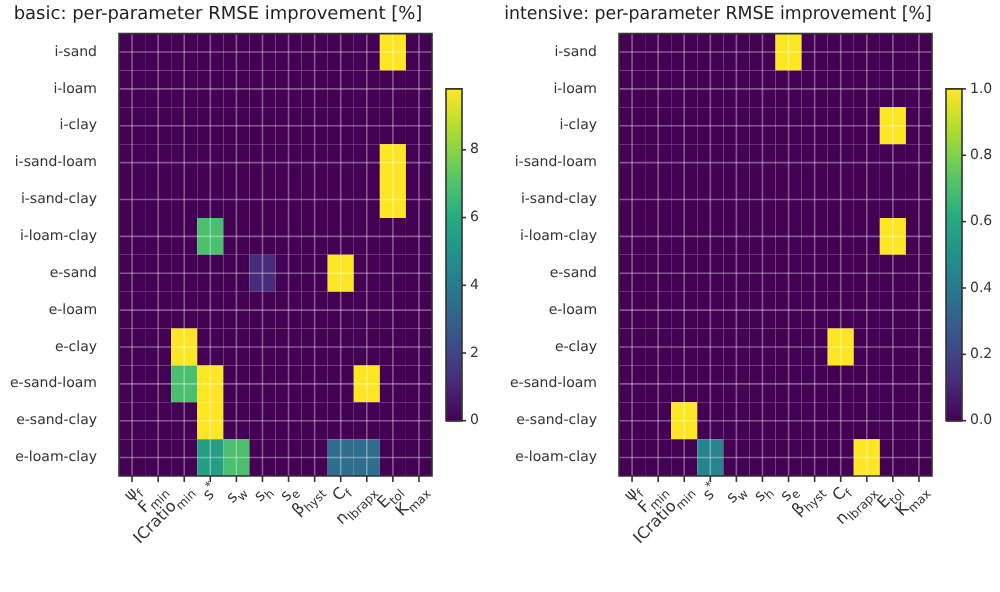  Describe the element at coordinates (218, 15) in the screenshot. I see `chart-title: basic: per-parameter RMSE improvement [%]` at that location.